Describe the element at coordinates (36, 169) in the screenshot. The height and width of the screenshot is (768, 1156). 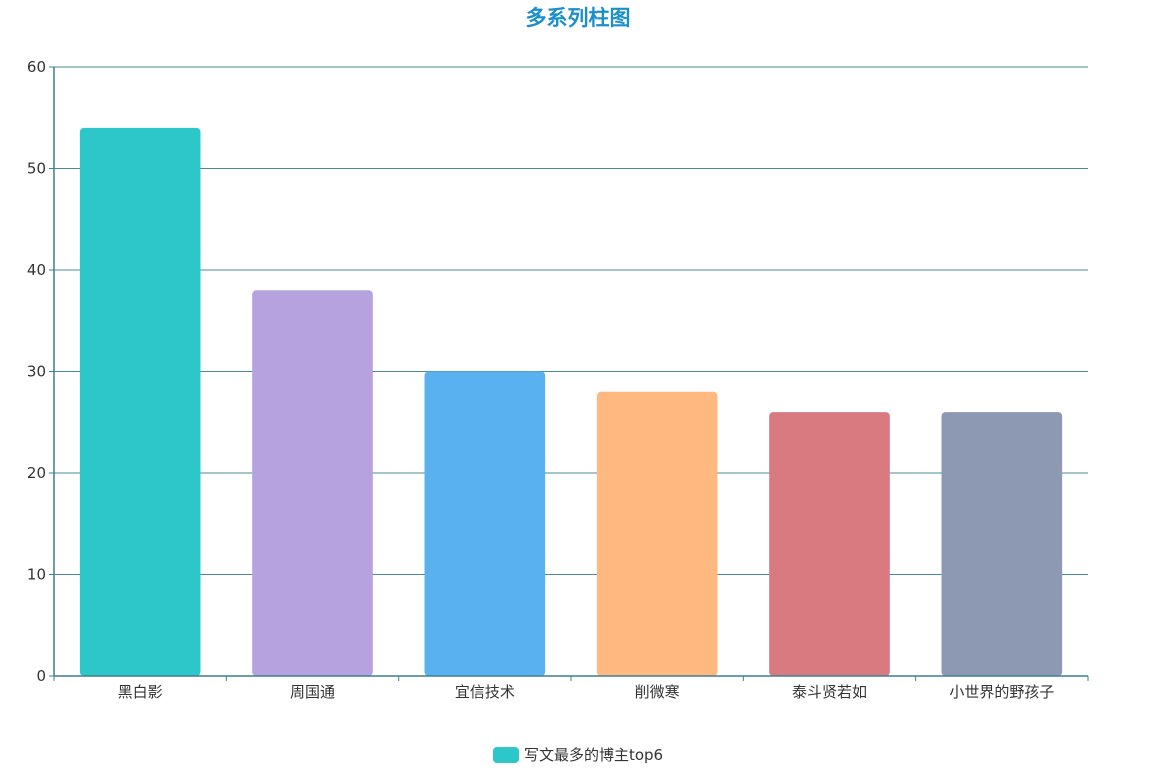
I see `y-tick-label: 50` at that location.